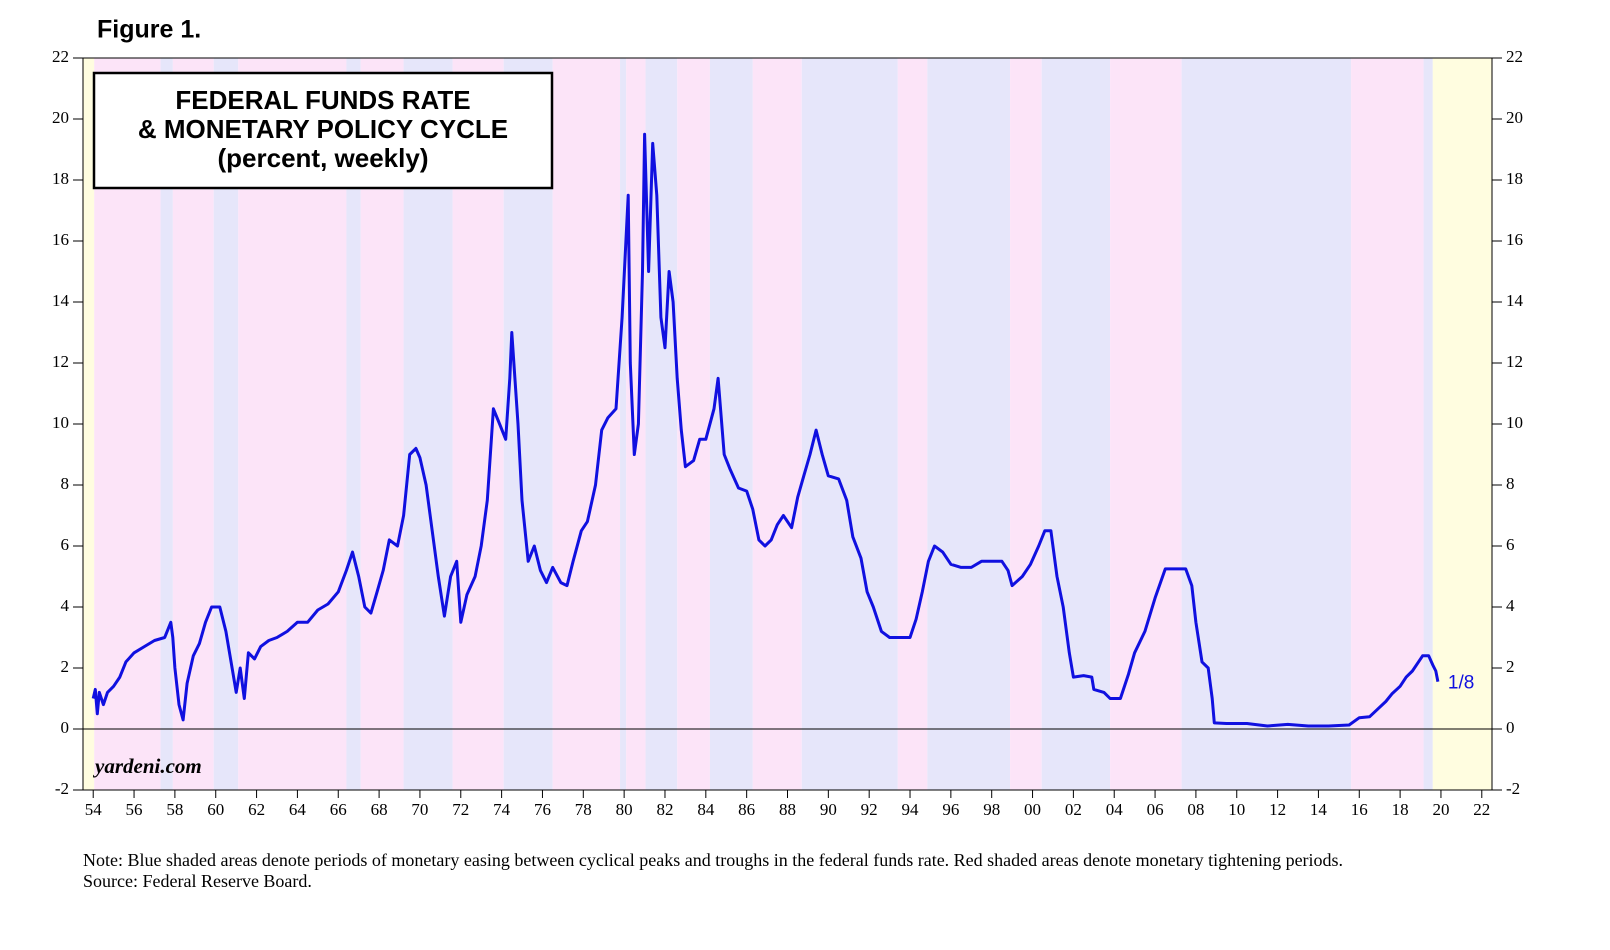  Describe the element at coordinates (991, 809) in the screenshot. I see `x-tick-label: 98` at that location.